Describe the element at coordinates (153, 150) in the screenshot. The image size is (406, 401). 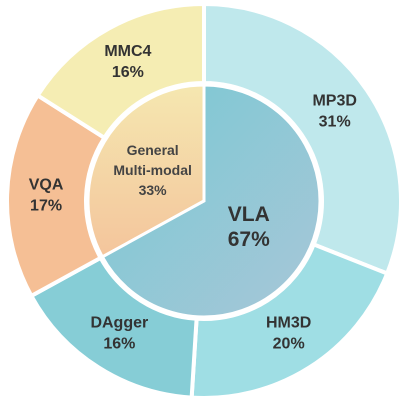
I see `inner-label-general: General` at that location.